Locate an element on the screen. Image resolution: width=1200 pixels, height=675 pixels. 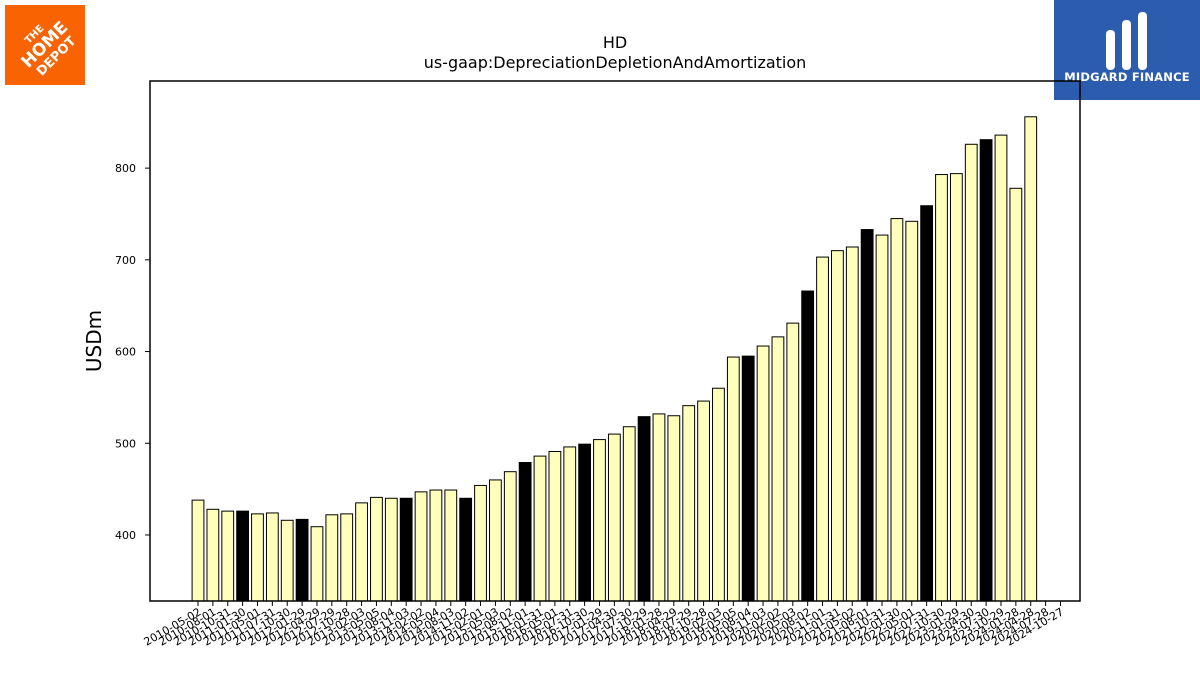
y-tick-label: 400 is located at coordinates (125, 535).